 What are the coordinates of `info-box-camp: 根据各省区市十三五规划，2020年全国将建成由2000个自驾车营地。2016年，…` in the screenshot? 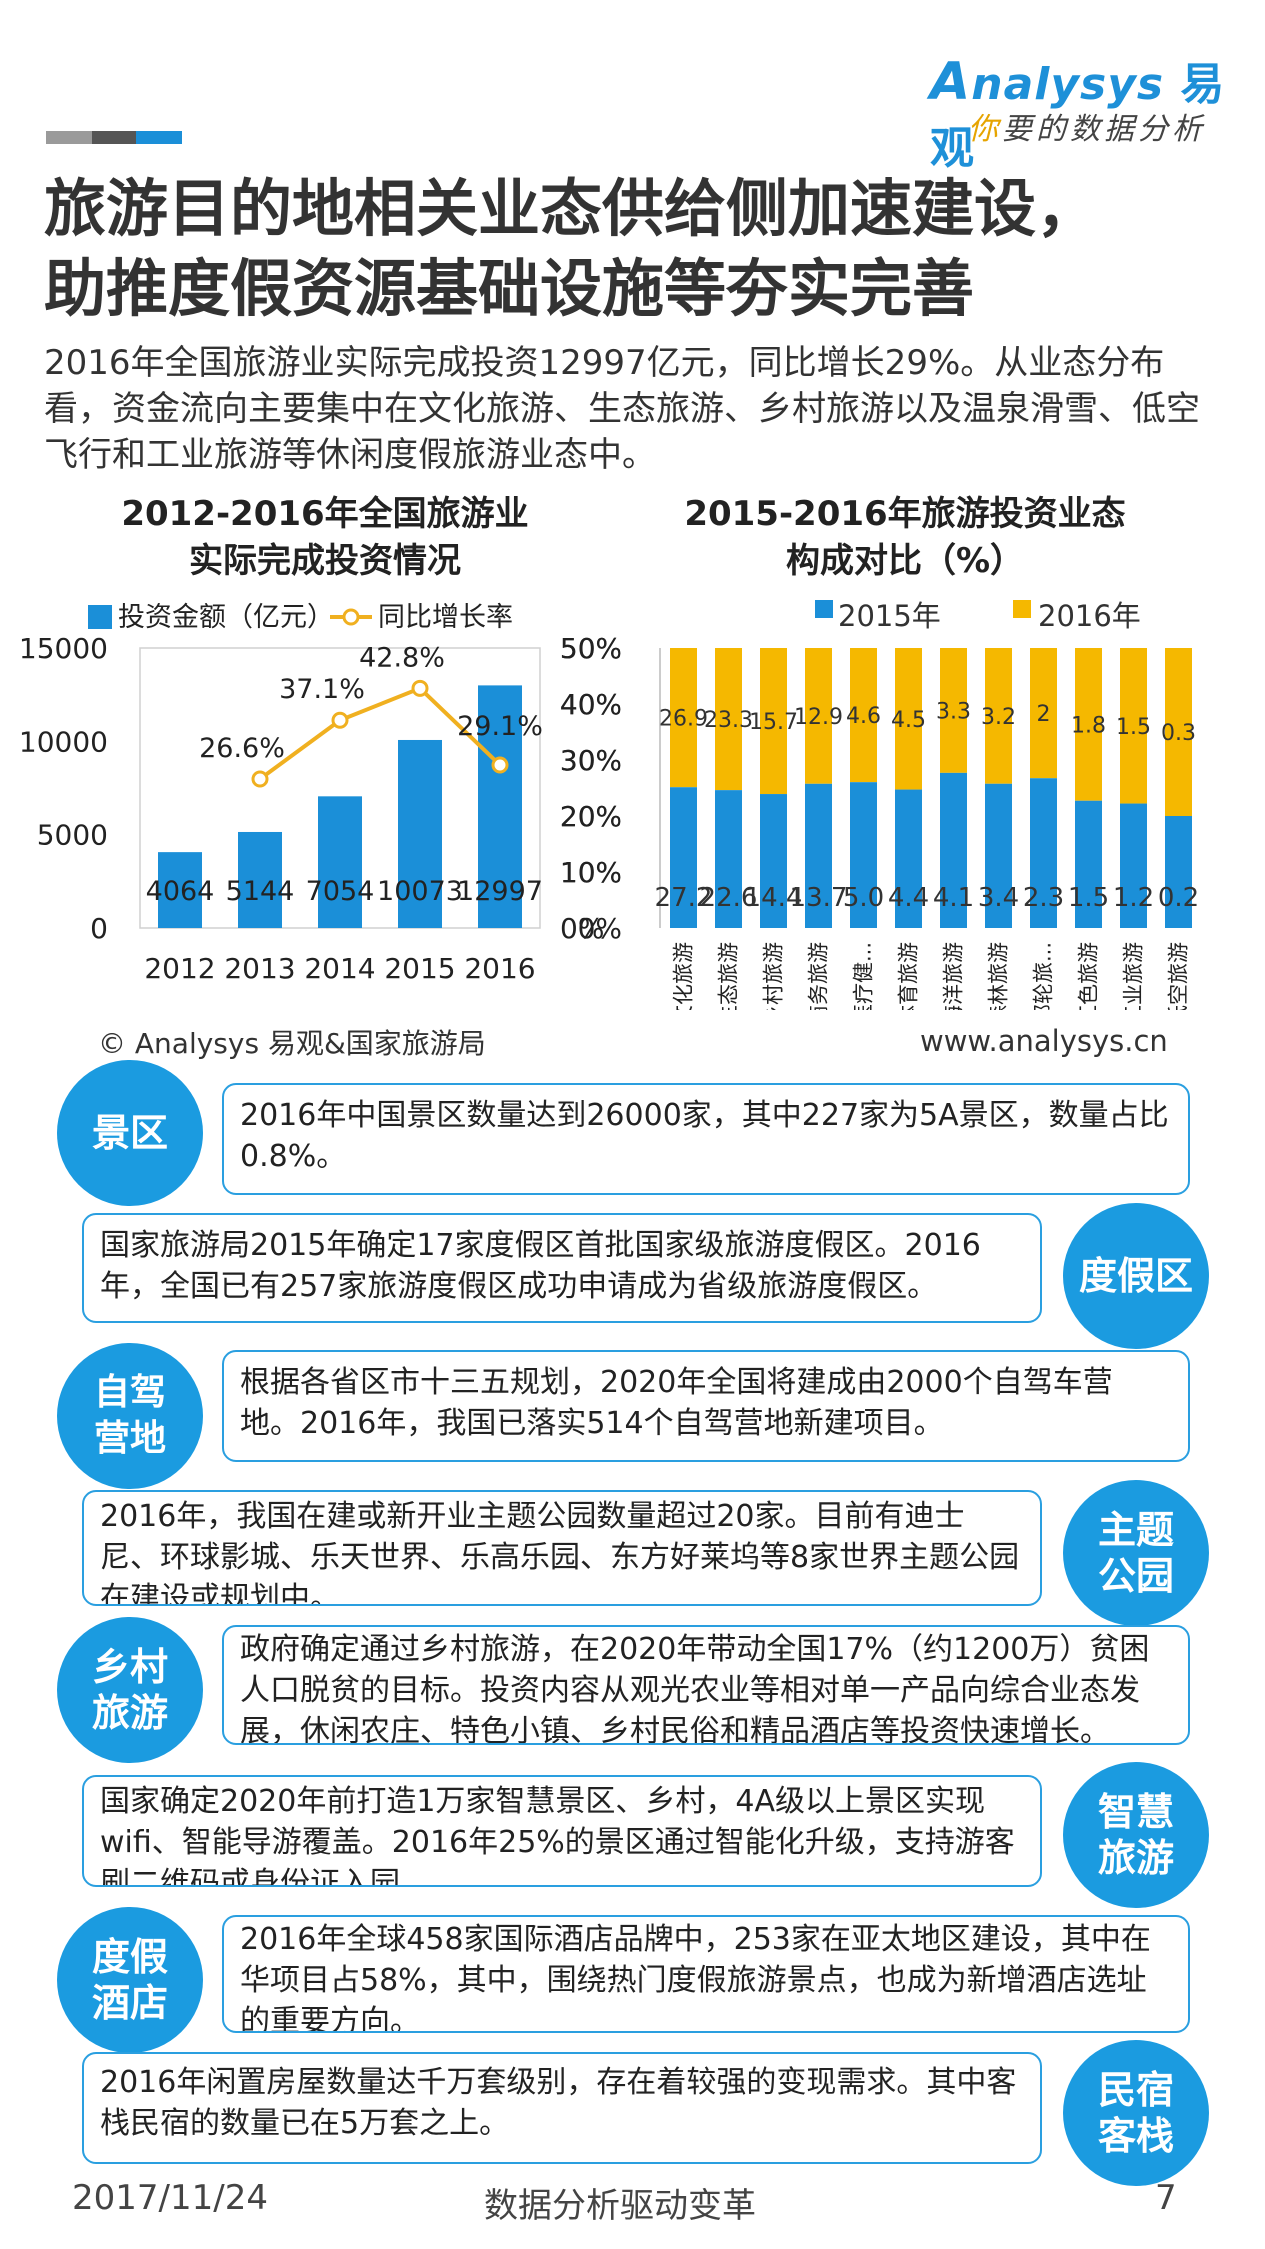 It's located at (706, 1406).